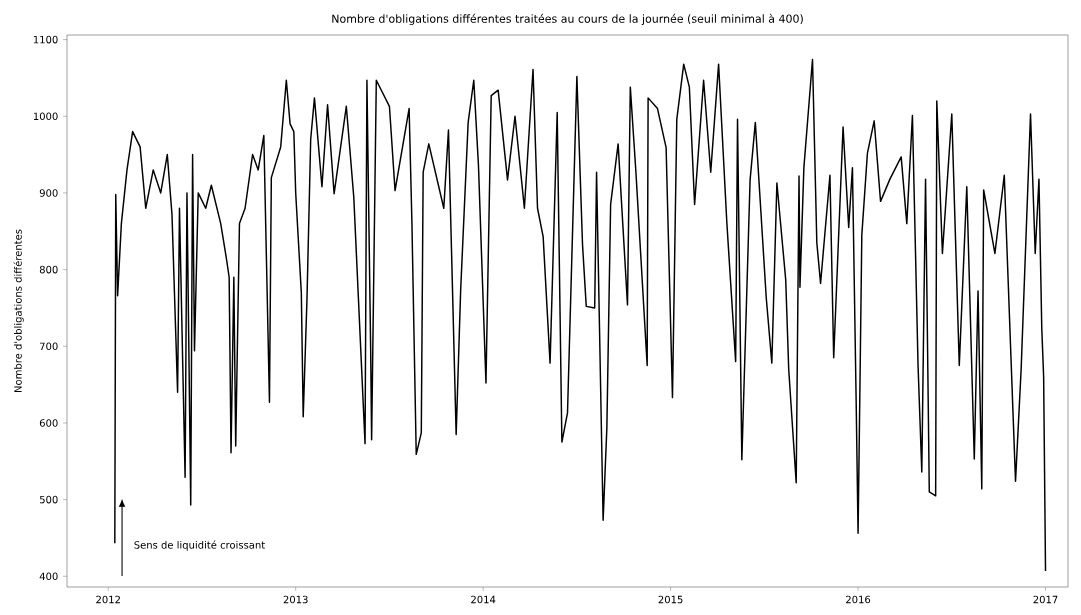 This screenshot has width=1081, height=615. I want to click on annotation: Sens de liquidité croissant, so click(199, 545).